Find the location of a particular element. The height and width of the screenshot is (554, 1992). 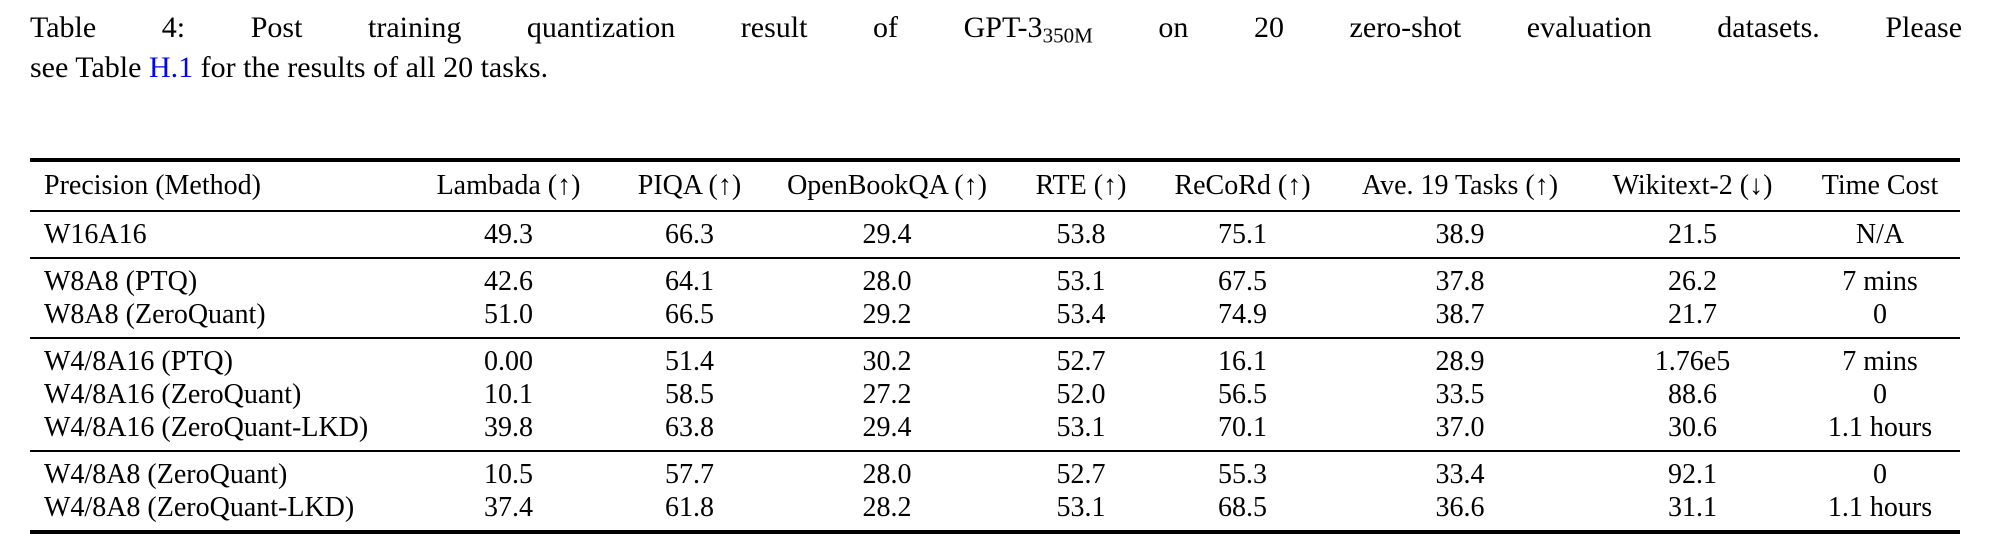

table-cell: 88.6 is located at coordinates (1692, 394).